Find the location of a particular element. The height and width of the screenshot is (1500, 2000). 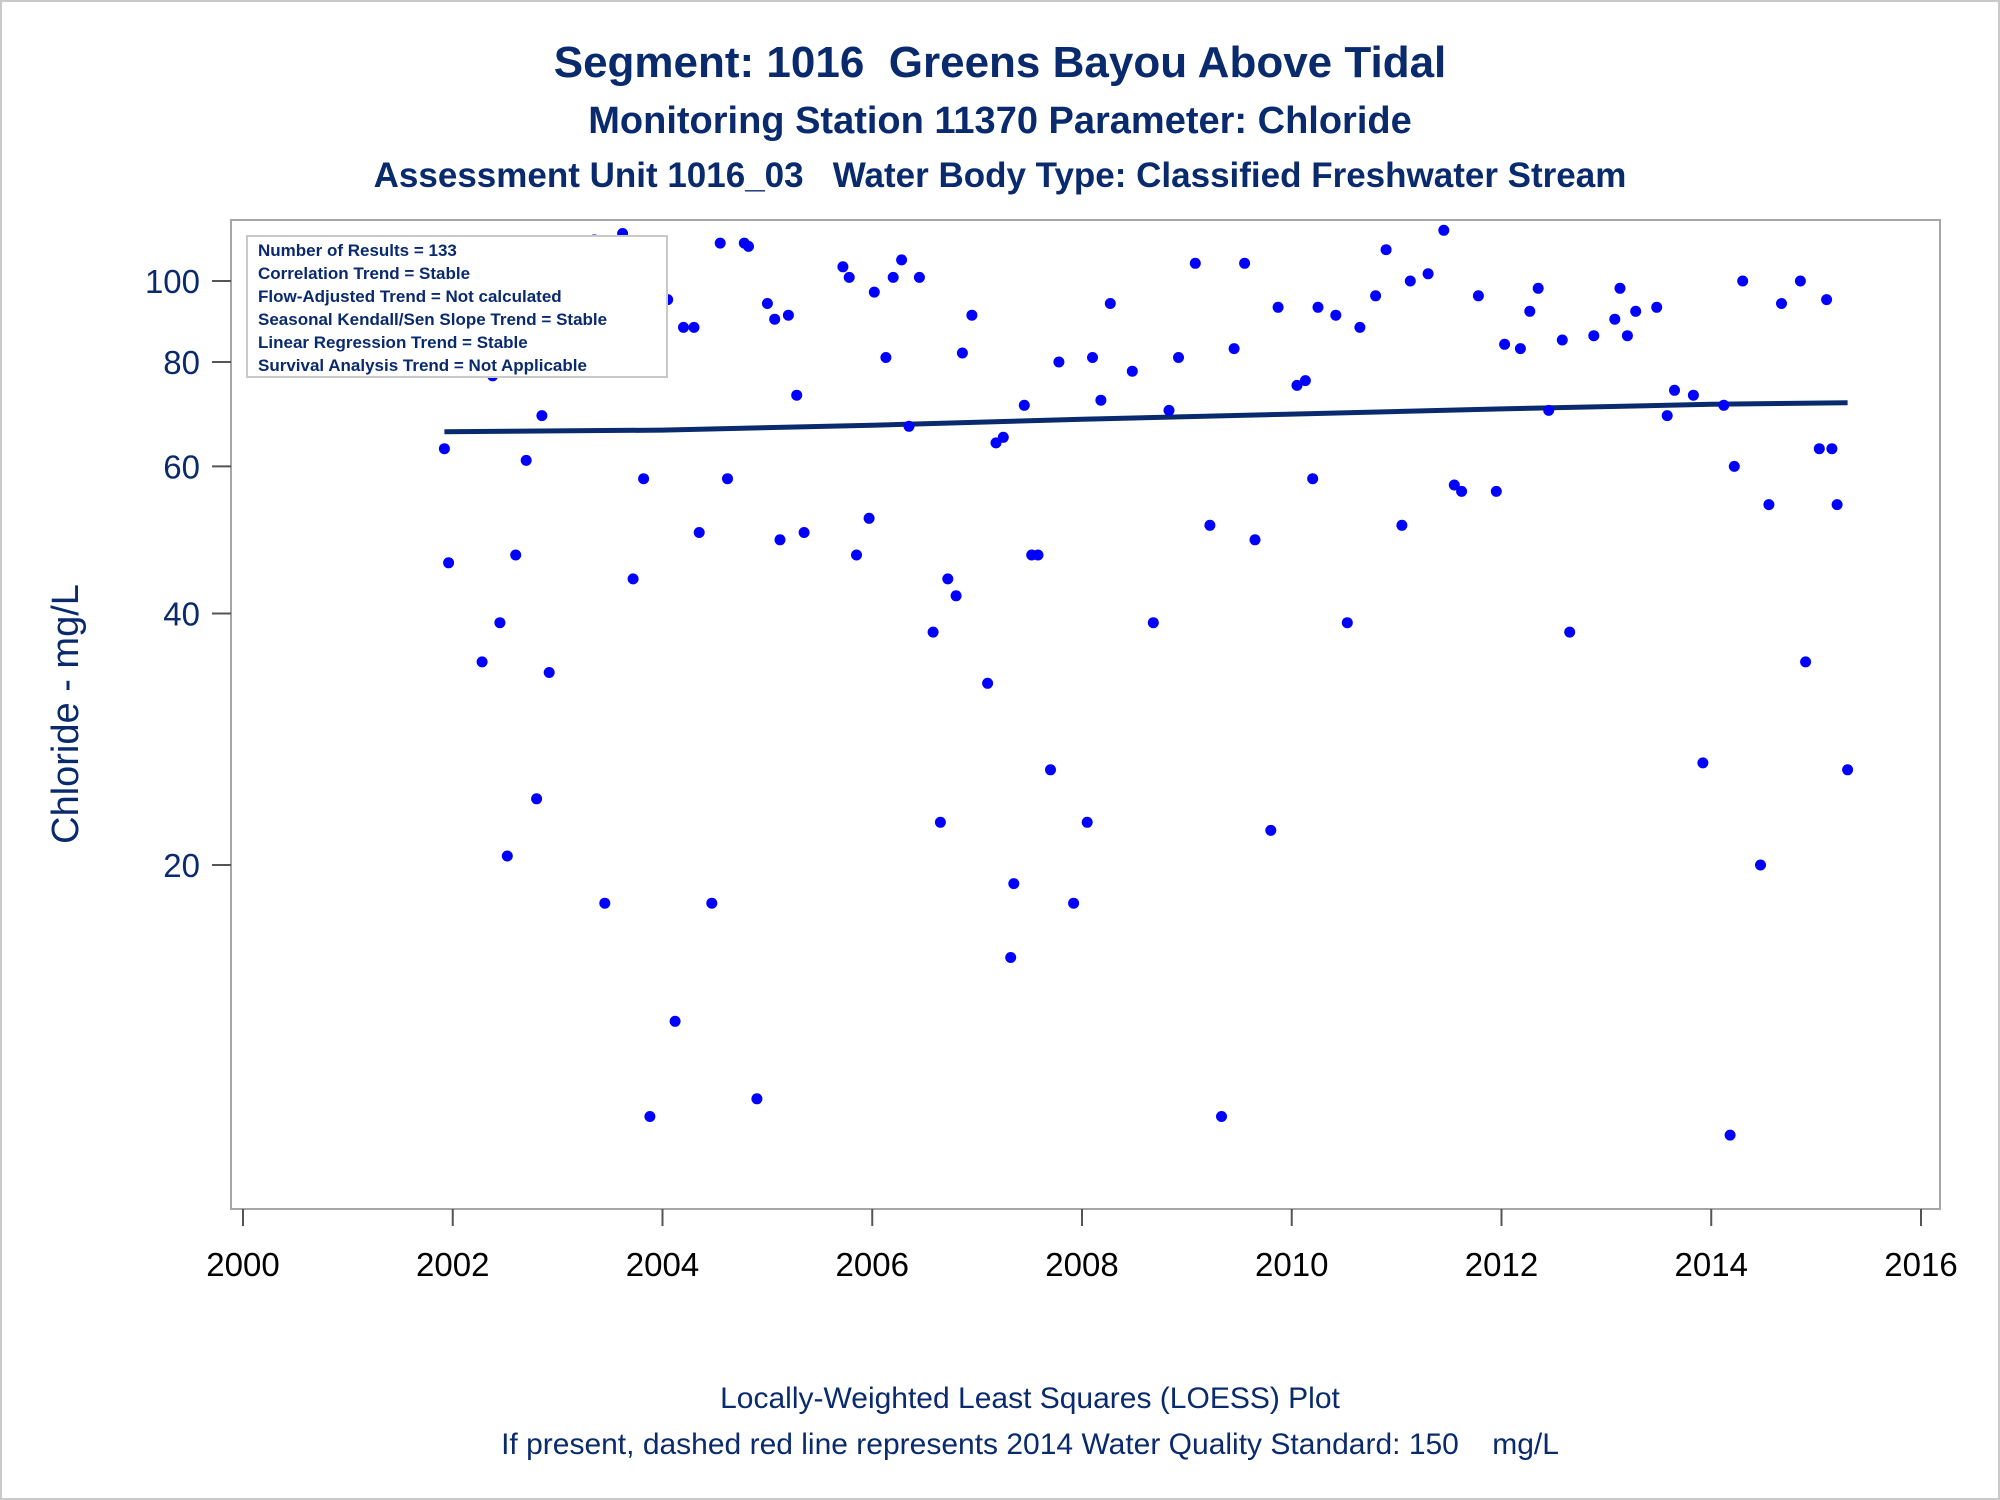

y-tick-label: 100 is located at coordinates (172, 281).